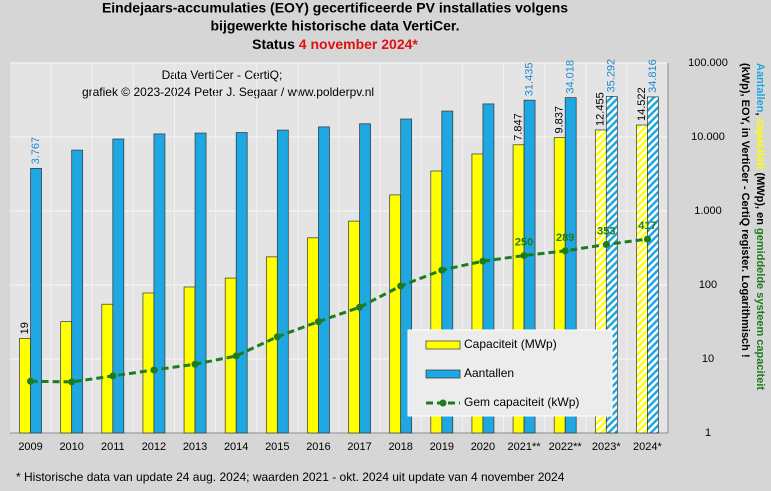  I want to click on status-prefix: Status, so click(273, 44).